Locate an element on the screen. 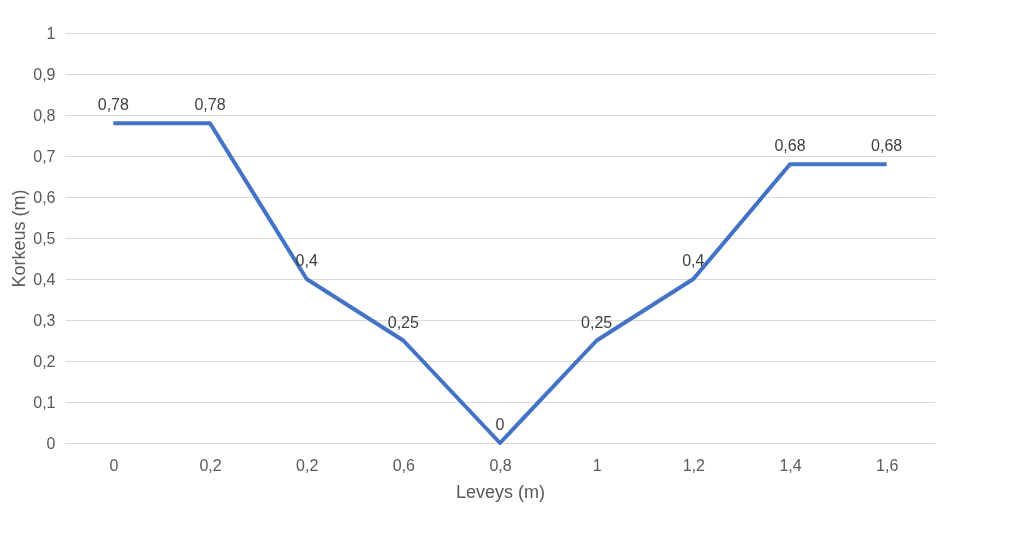 The width and height of the screenshot is (1030, 560). data-label: 0 is located at coordinates (500, 424).